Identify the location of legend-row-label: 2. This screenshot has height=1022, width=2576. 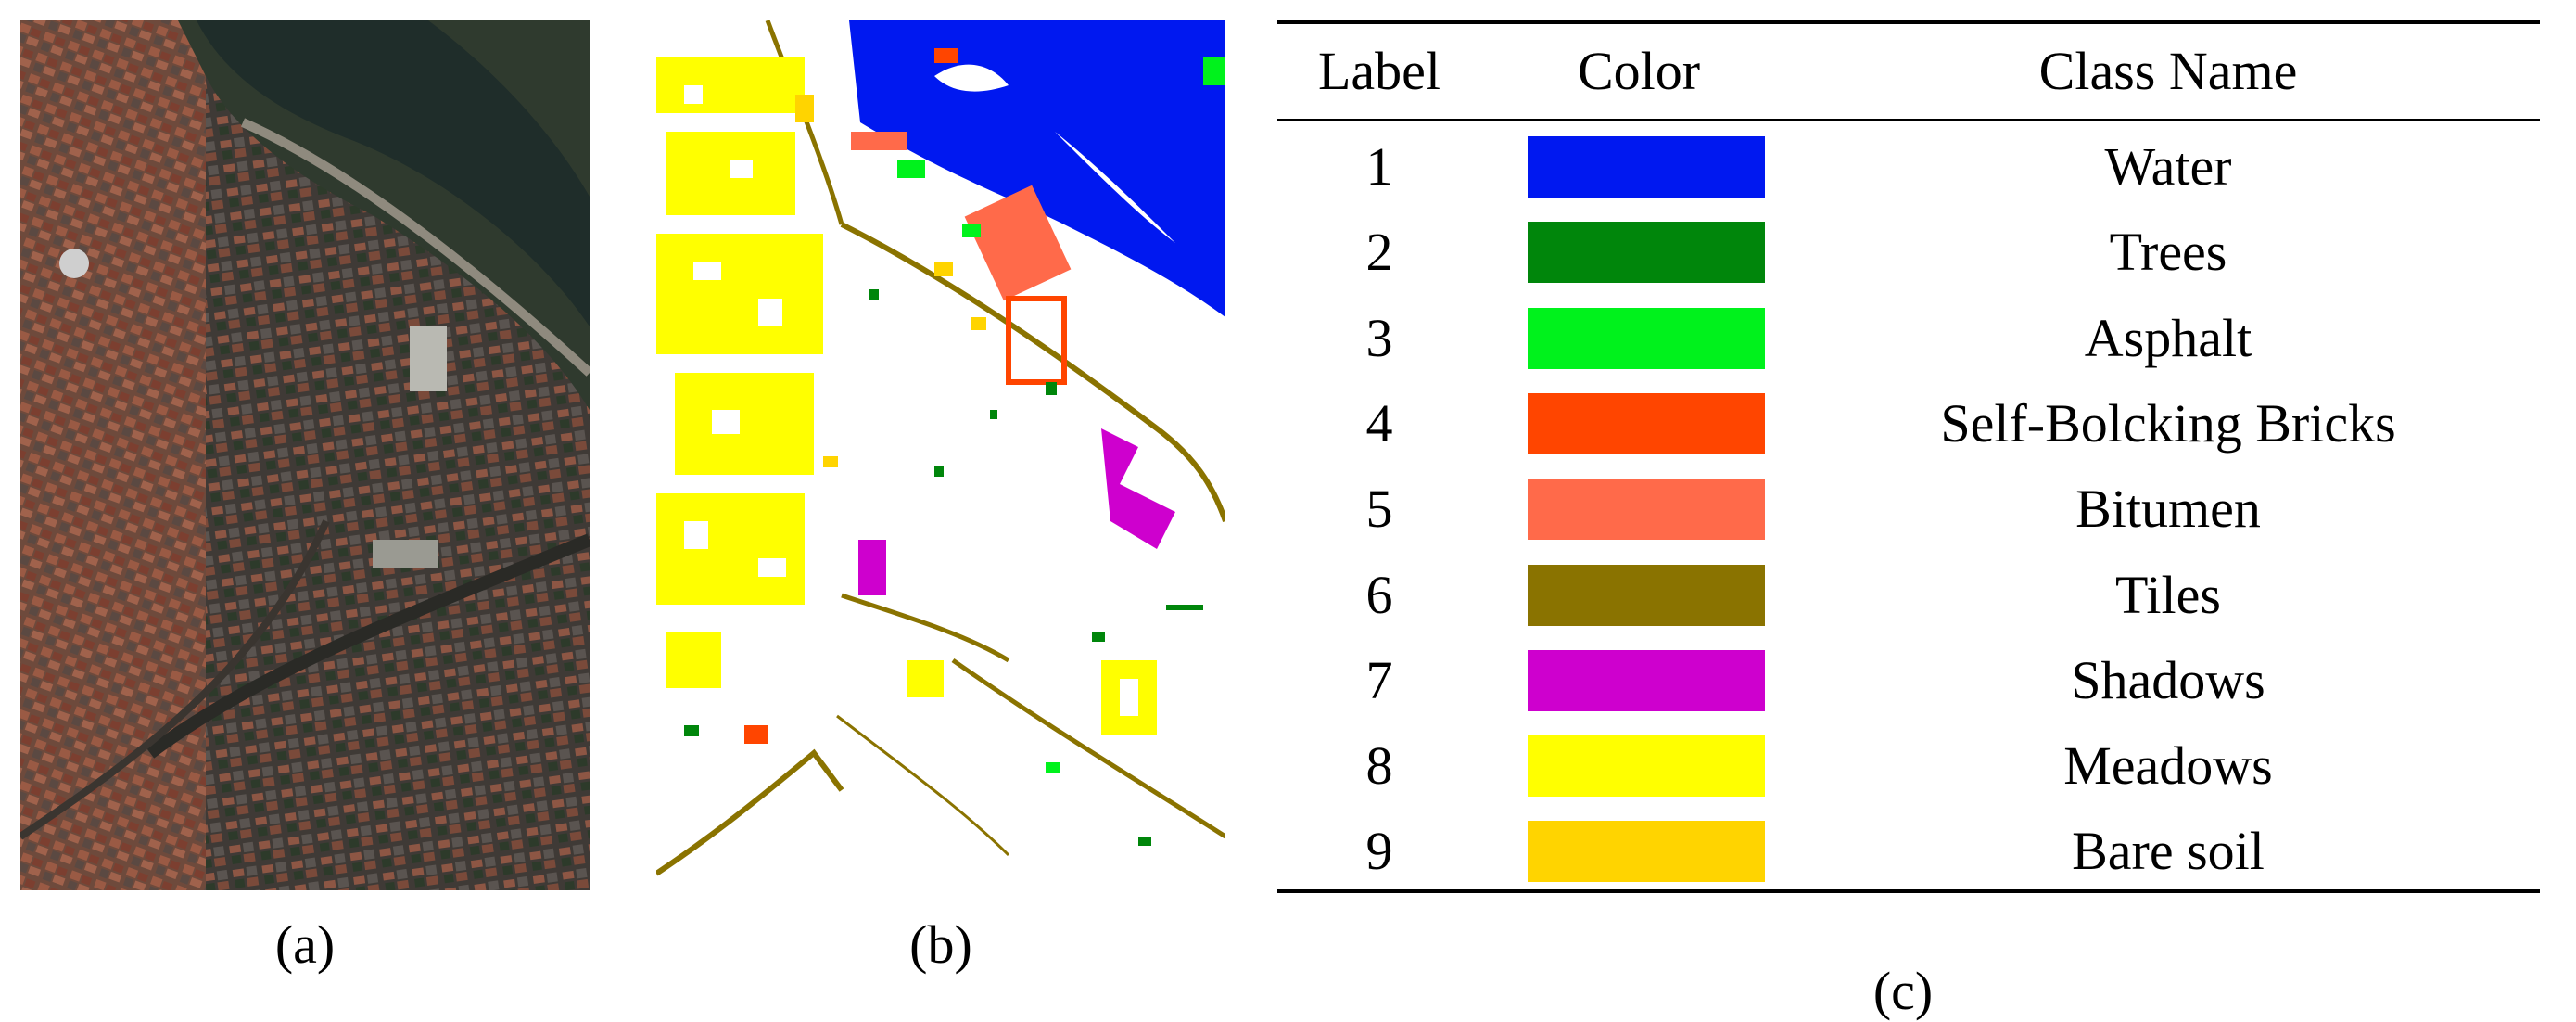
(1379, 252).